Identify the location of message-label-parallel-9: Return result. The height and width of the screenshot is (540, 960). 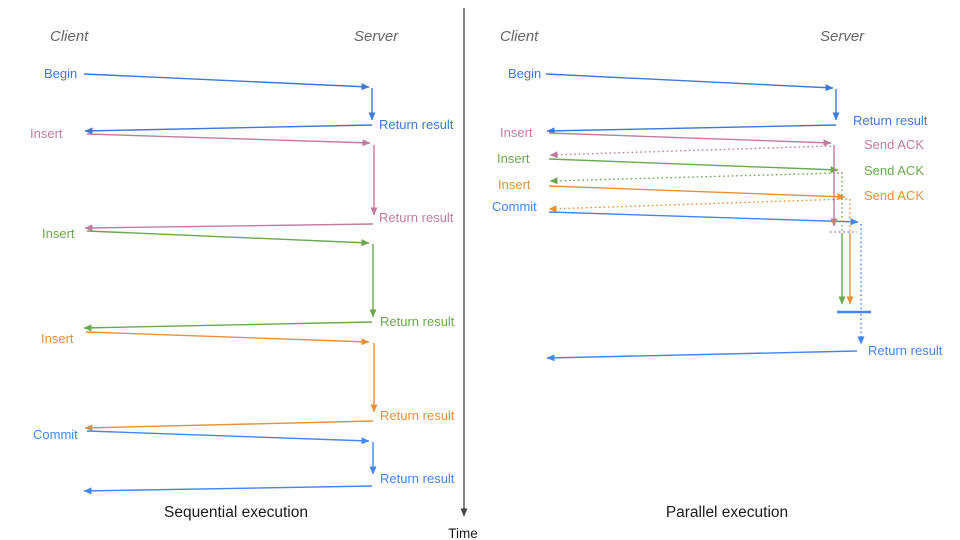
(905, 350).